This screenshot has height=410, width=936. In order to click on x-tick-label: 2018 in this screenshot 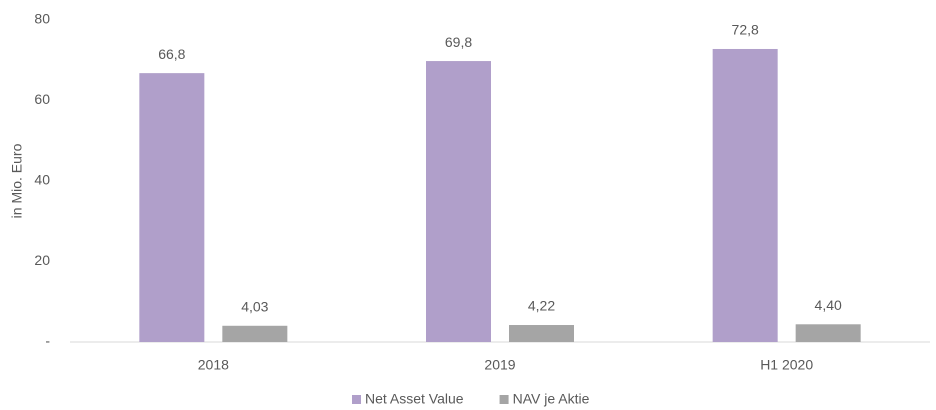, I will do `click(213, 365)`.